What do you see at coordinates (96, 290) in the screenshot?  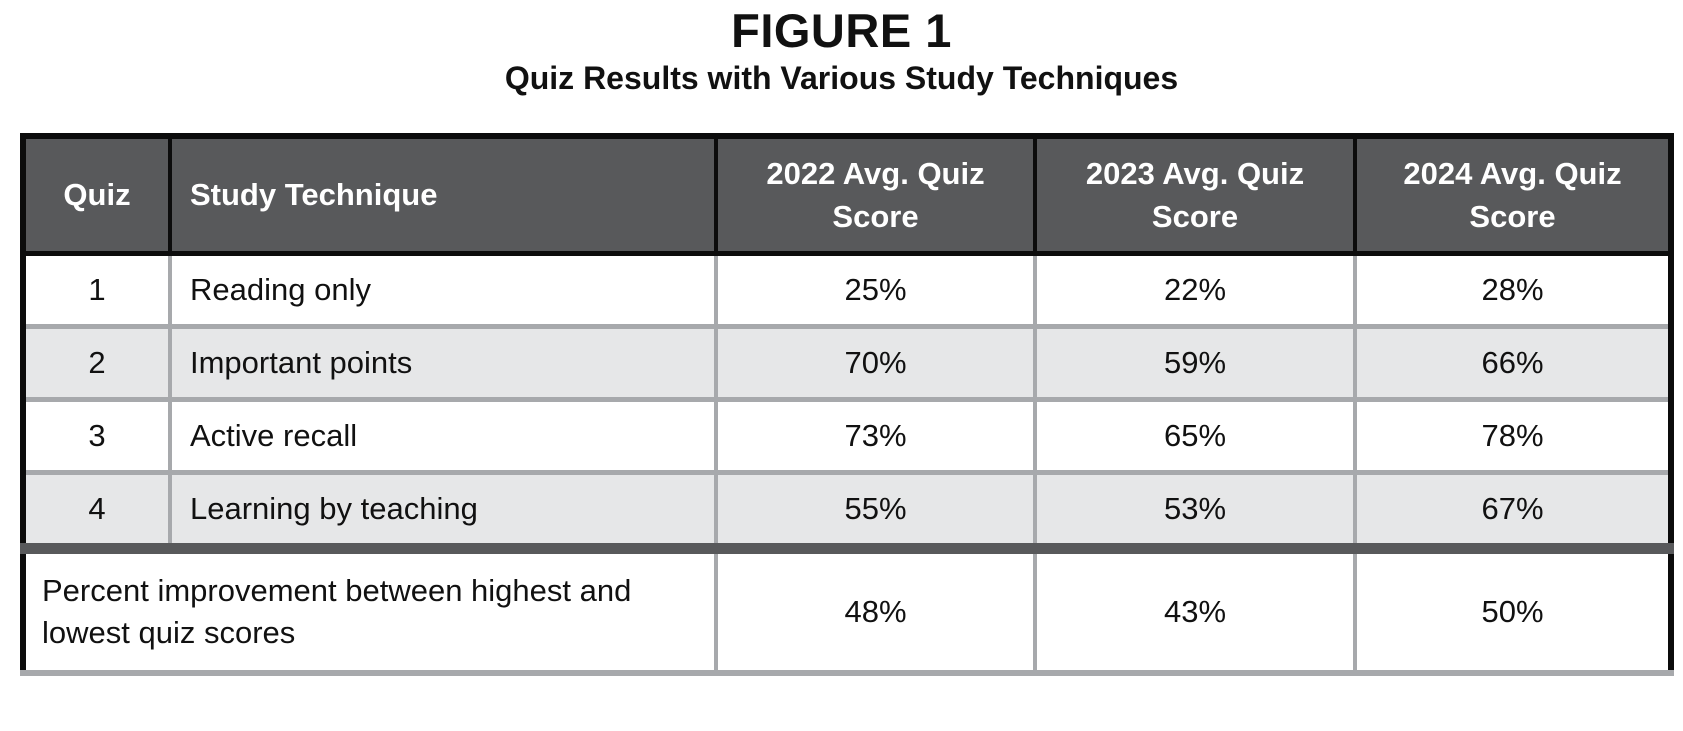 I see `cell-quiz-number: 1` at bounding box center [96, 290].